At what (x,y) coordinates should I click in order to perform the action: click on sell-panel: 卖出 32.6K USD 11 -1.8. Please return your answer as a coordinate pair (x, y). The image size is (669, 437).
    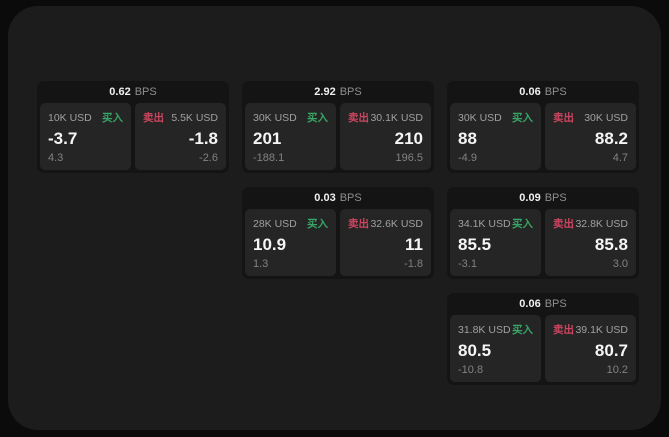
    Looking at the image, I should click on (385, 242).